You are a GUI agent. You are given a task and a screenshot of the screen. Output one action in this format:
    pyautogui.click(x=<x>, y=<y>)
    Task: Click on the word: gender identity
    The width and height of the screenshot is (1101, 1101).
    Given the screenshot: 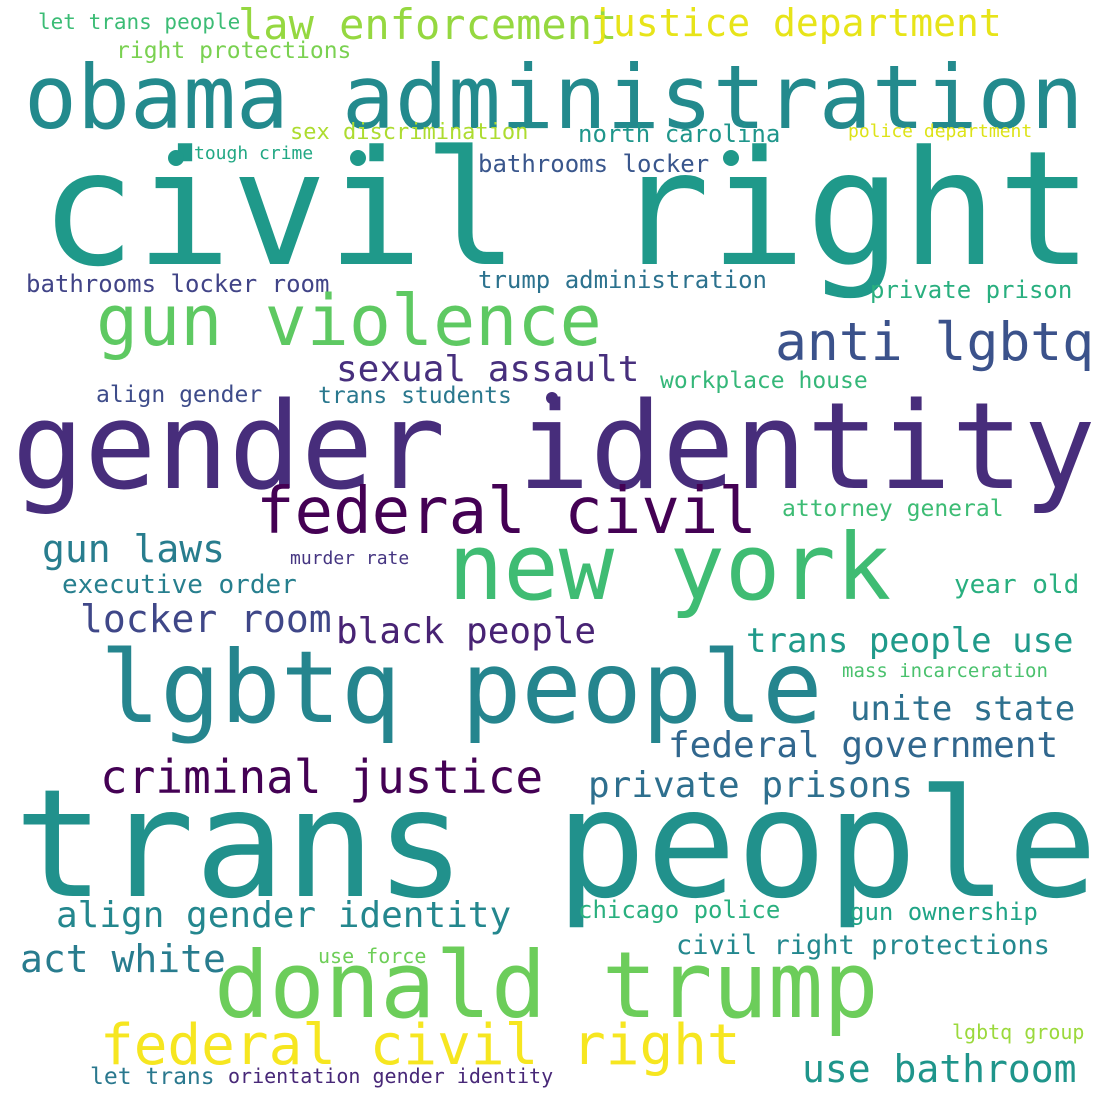 What is the action you would take?
    pyautogui.click(x=554, y=447)
    